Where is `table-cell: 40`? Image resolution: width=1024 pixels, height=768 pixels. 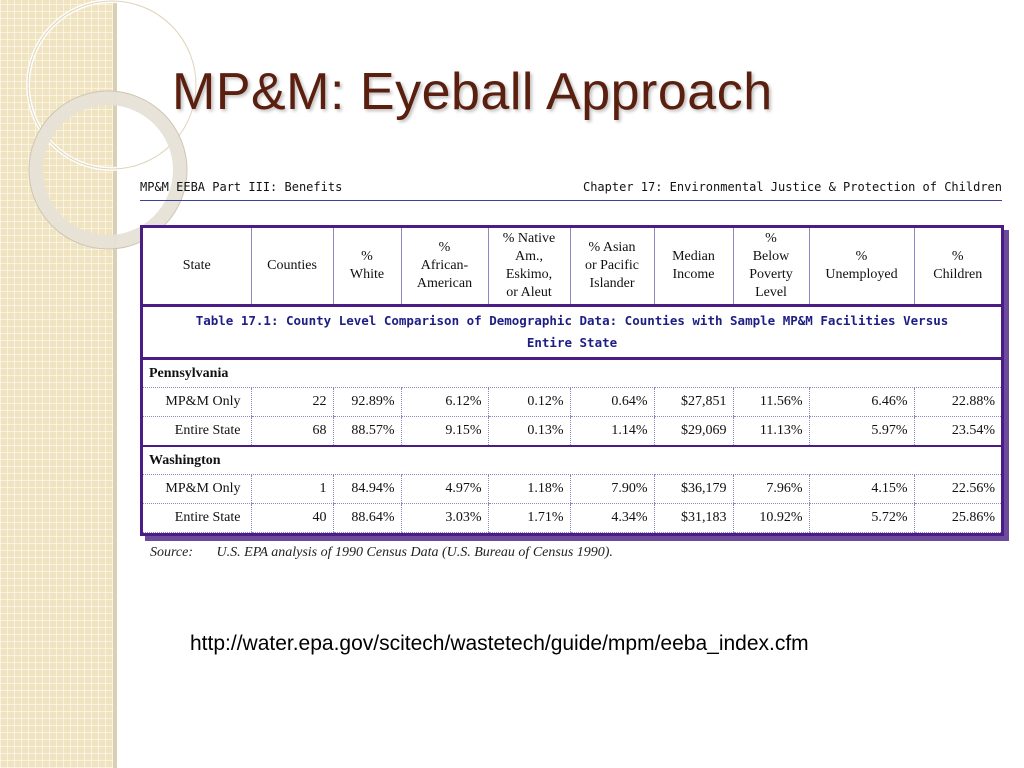
table-cell: 40 is located at coordinates (291, 518).